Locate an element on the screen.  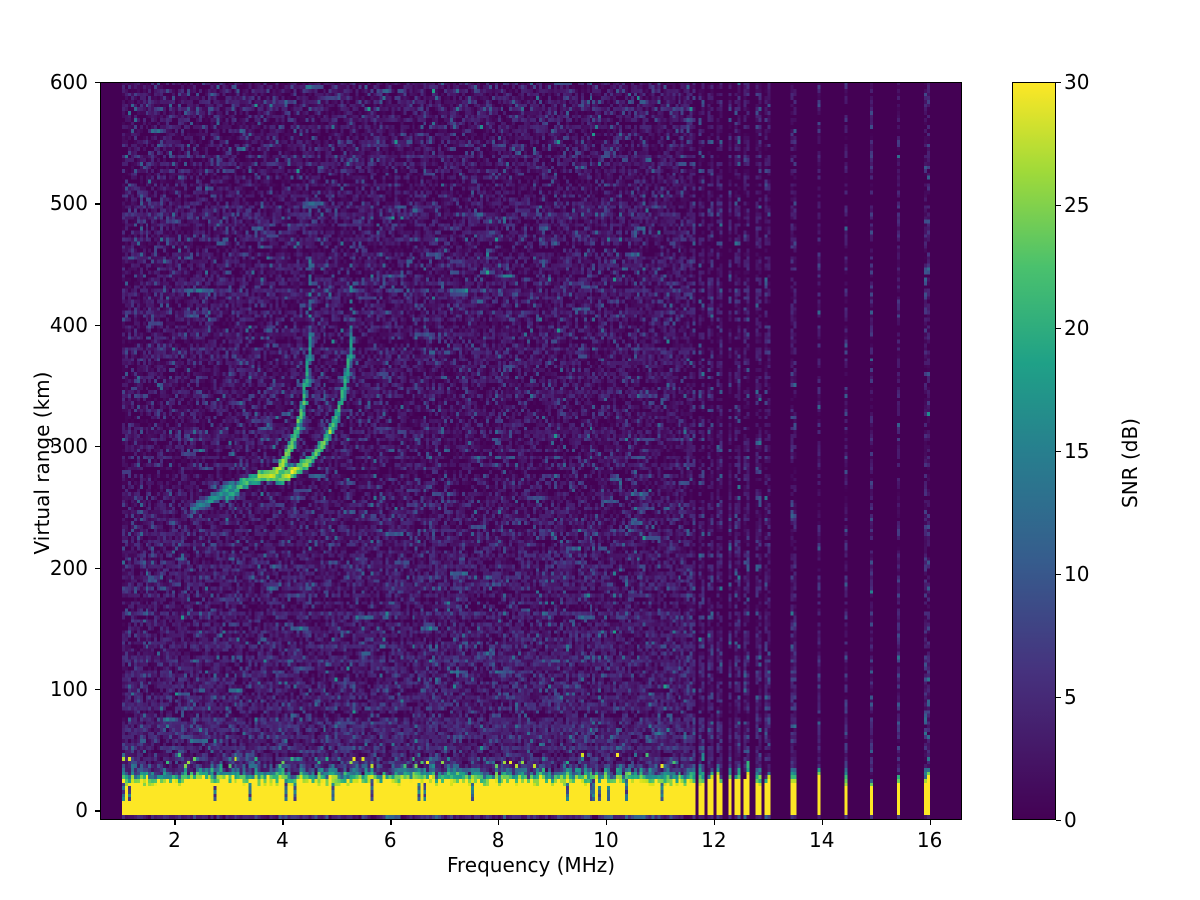
y-tick-label: 300 is located at coordinates (68, 446).